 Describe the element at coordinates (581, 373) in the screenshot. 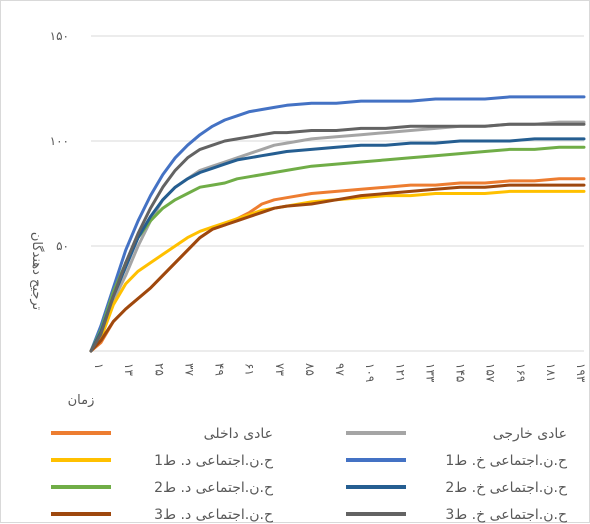

I see `x-tick-label: ۱۹۳` at that location.